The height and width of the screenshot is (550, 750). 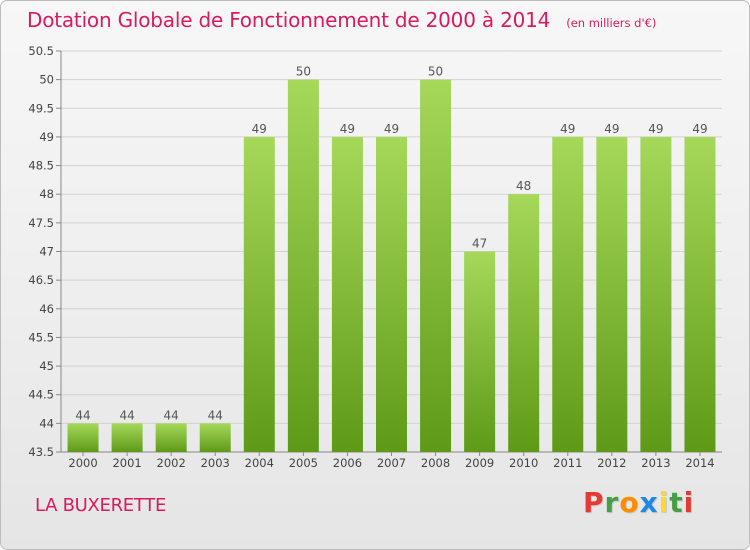 I want to click on bar-2013, so click(x=656, y=294).